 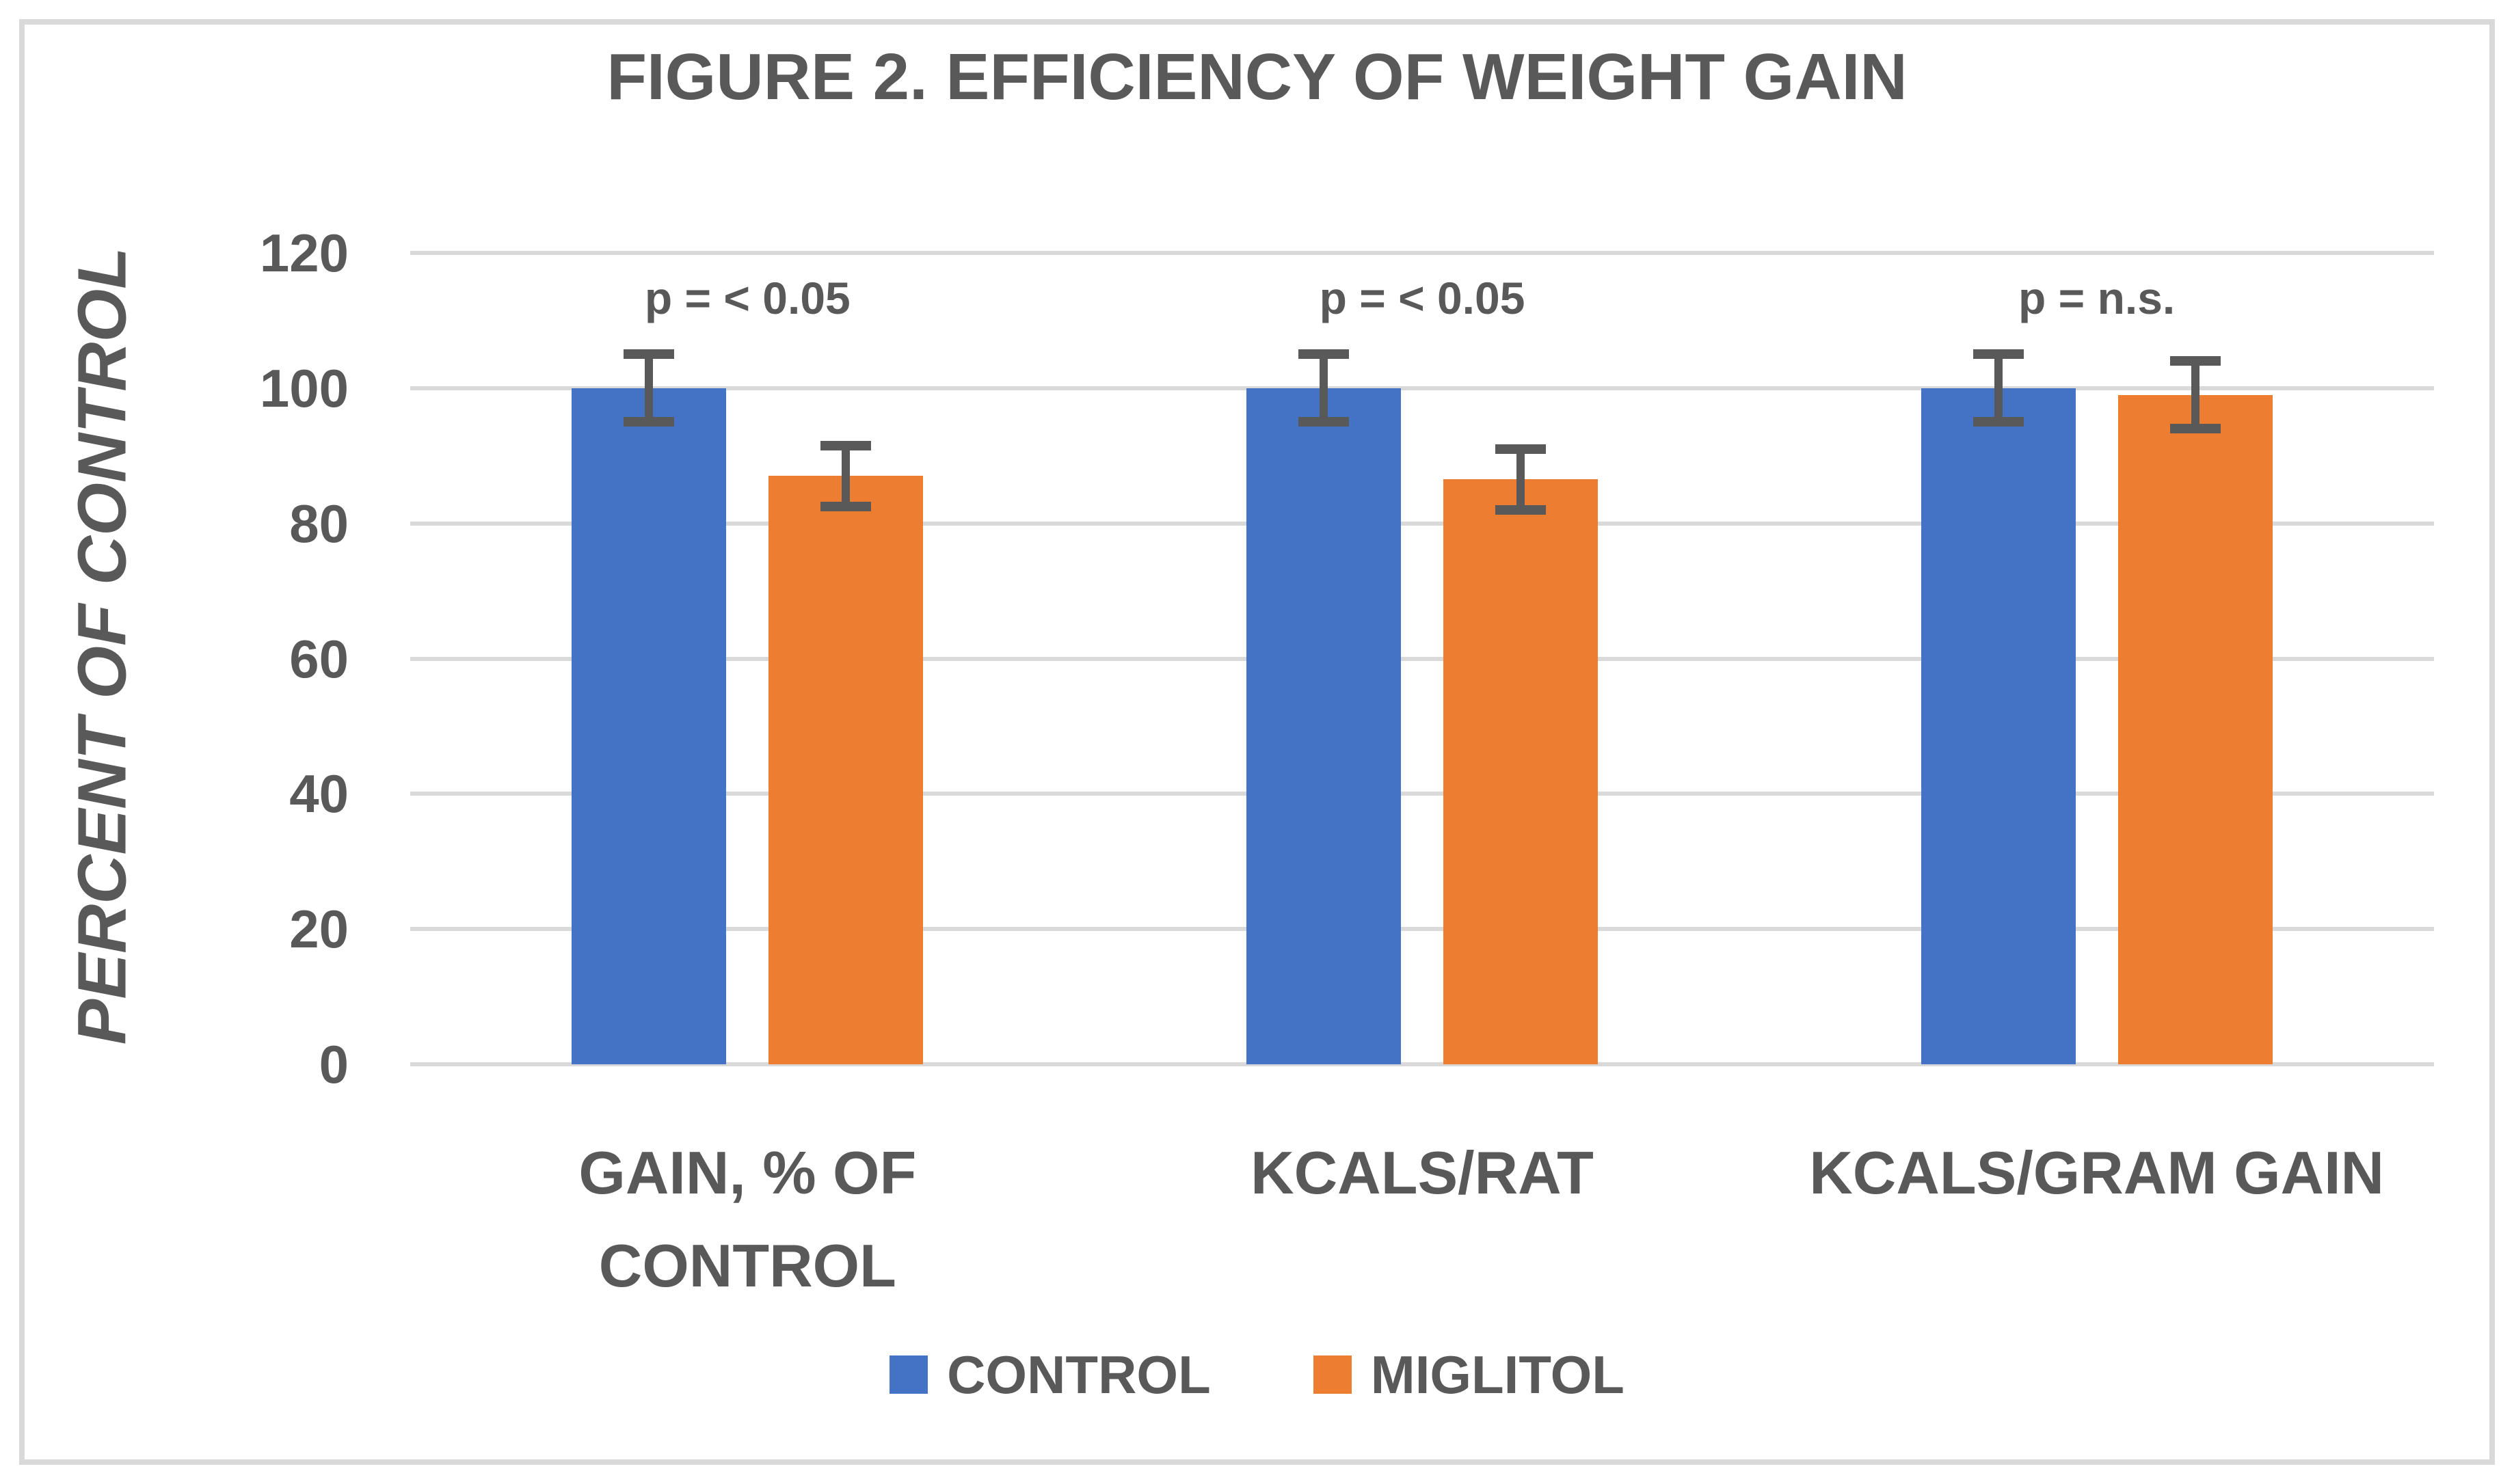 I want to click on y-tick-label-40: 40, so click(x=319, y=794).